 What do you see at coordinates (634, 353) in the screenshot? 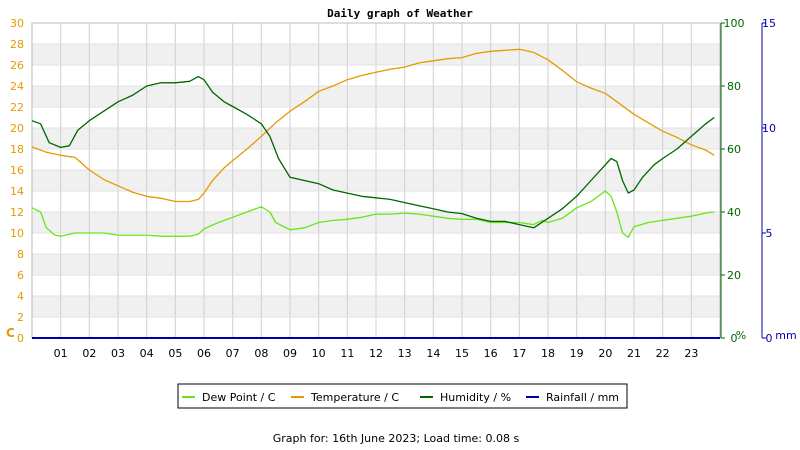
I see `x-axis-tick-label: 21` at bounding box center [634, 353].